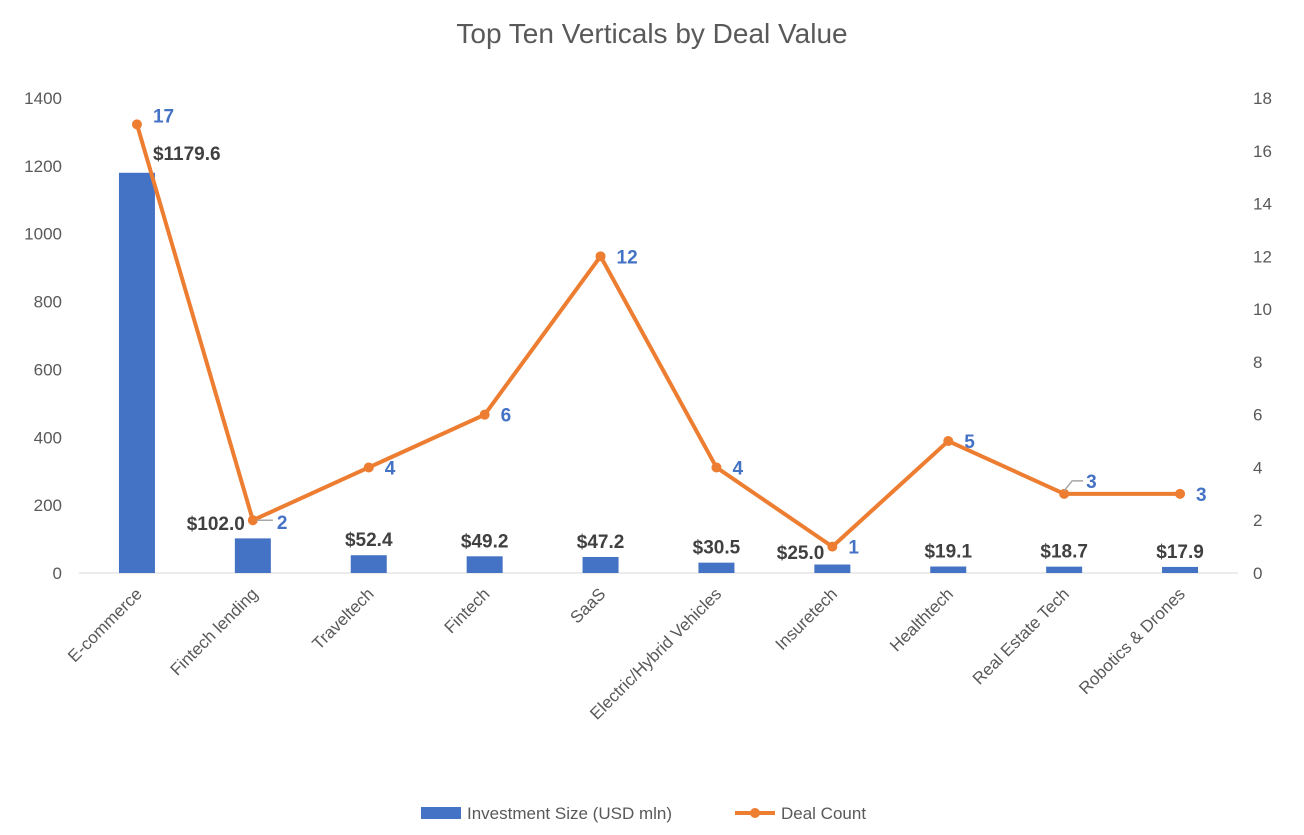 This screenshot has width=1304, height=835. What do you see at coordinates (467, 610) in the screenshot?
I see `category-label: Fintech` at bounding box center [467, 610].